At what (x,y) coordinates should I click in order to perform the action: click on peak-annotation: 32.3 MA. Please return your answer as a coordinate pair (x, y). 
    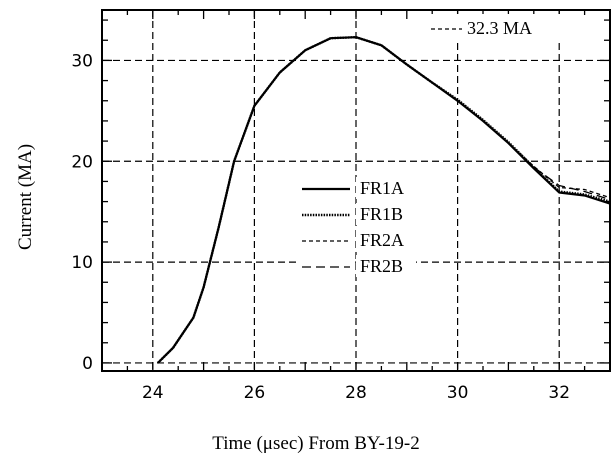
    Looking at the image, I should click on (500, 28).